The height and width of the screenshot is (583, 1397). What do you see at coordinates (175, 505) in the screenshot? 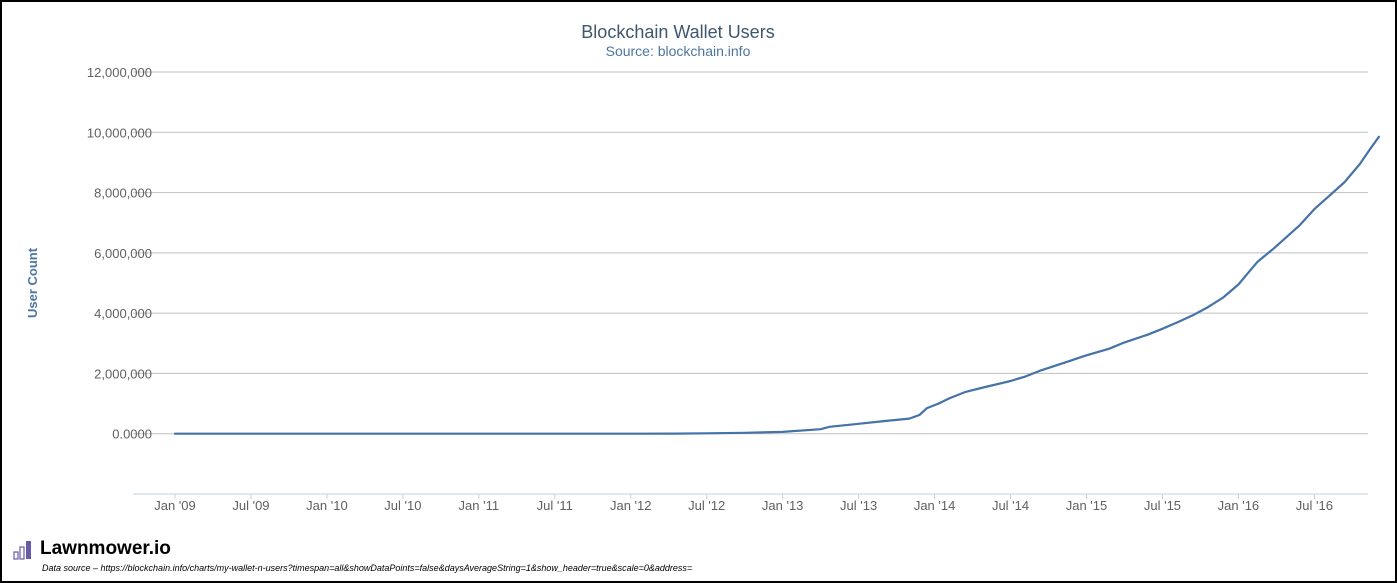
I see `x-tick-label: Jan '09` at bounding box center [175, 505].